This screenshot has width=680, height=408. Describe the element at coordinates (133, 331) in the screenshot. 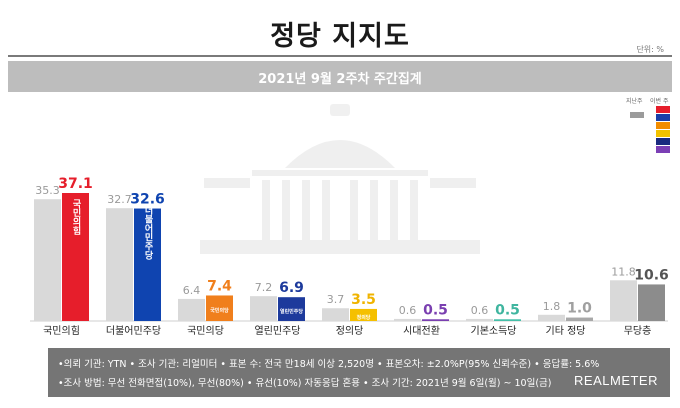

I see `category-label: 더불어민주당` at that location.